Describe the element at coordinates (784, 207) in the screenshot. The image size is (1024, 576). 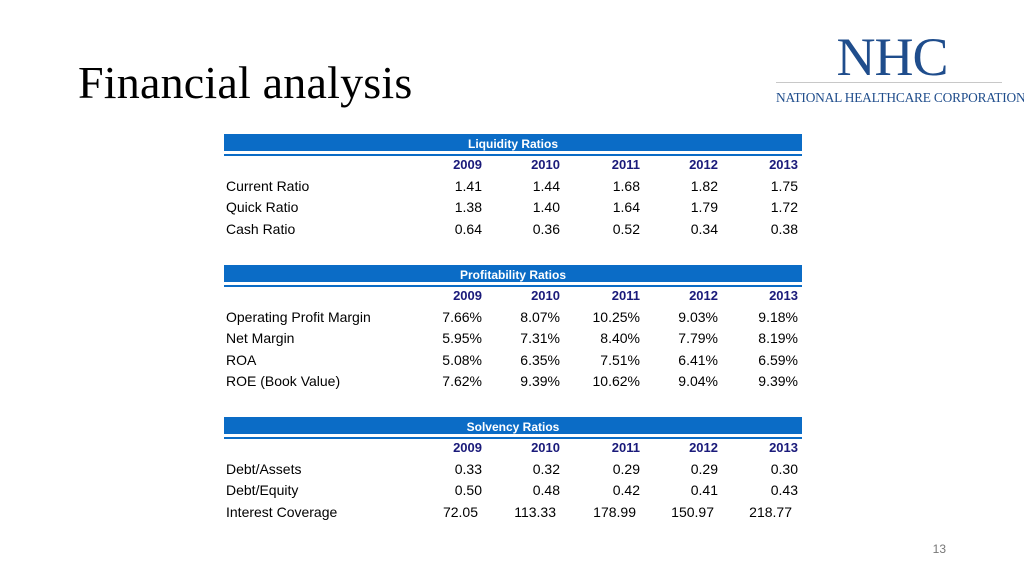
I see `cell-value: 1.72` at that location.